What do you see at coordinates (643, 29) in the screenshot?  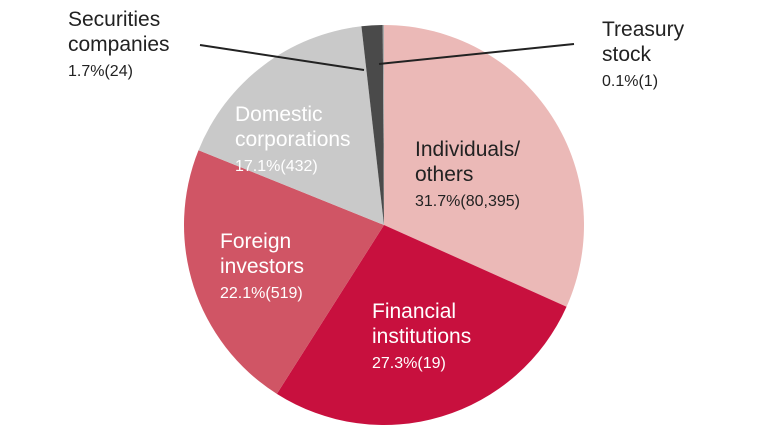 I see `label-line: Treasury` at bounding box center [643, 29].